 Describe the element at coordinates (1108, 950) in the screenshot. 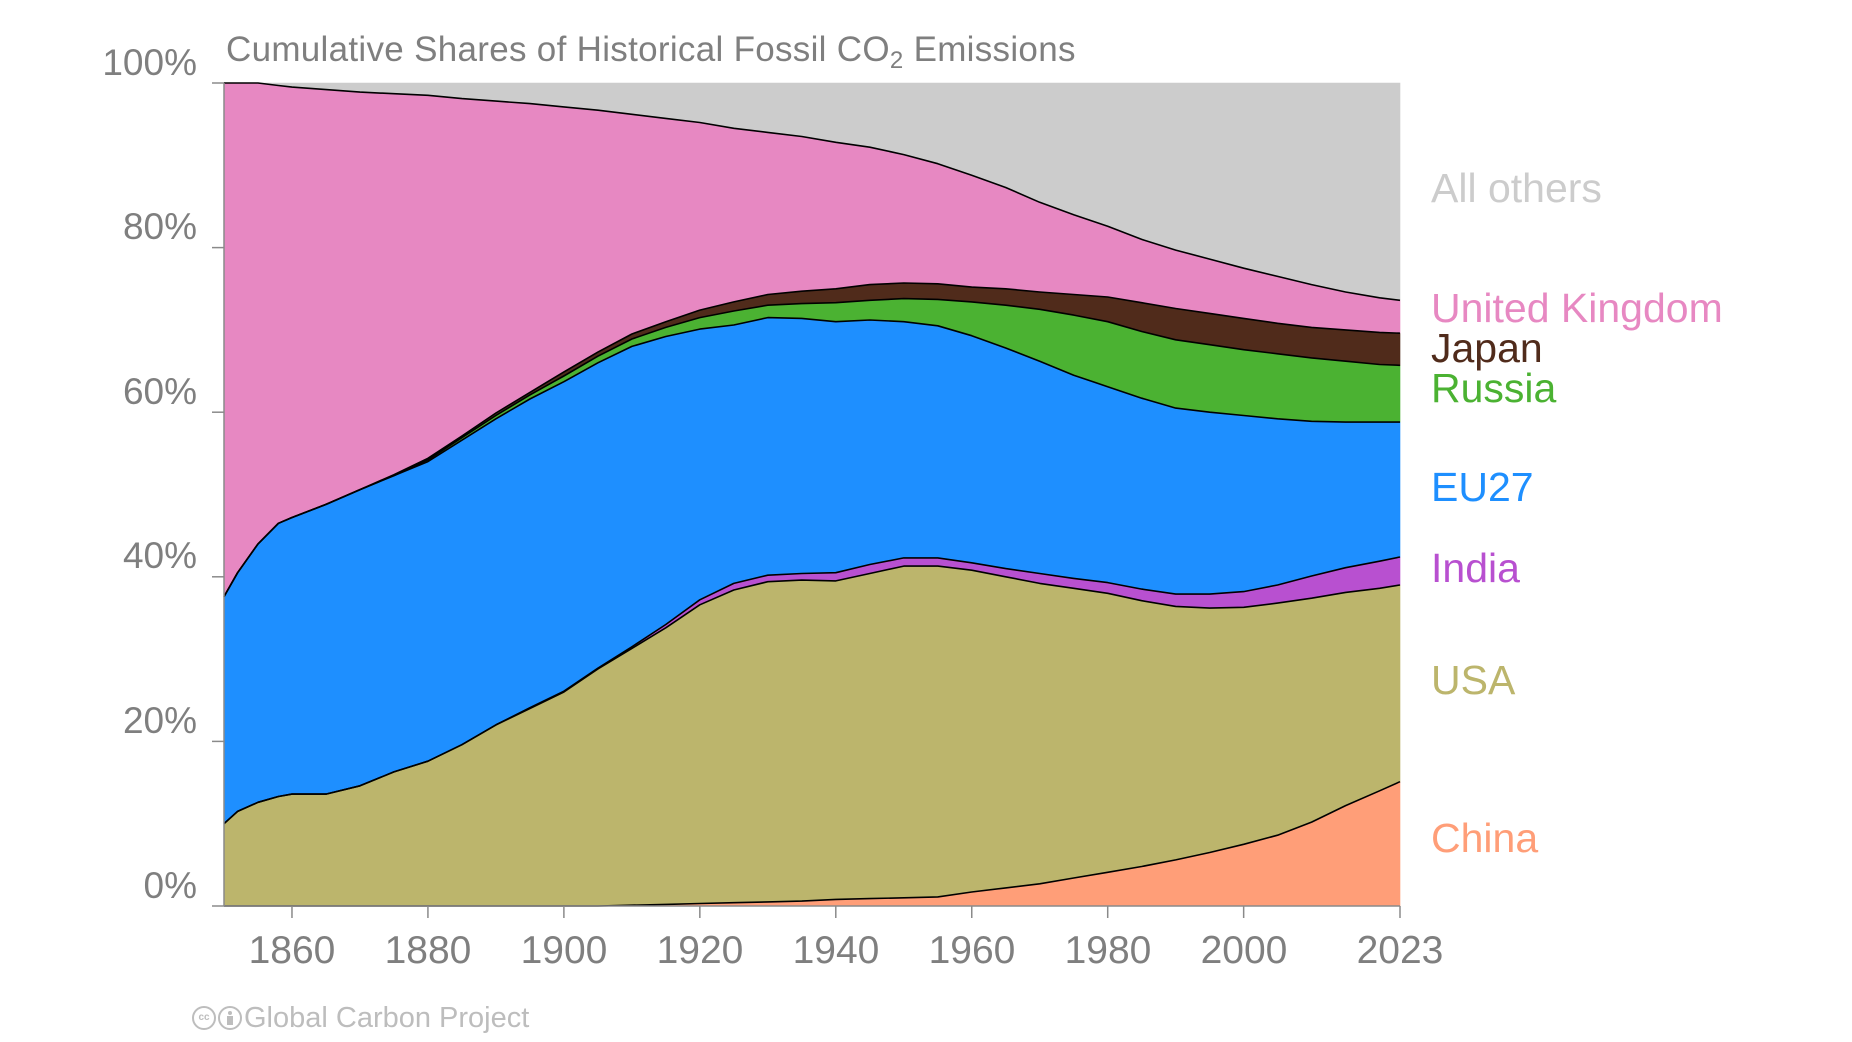

I see `x-tick-label: 1980` at that location.